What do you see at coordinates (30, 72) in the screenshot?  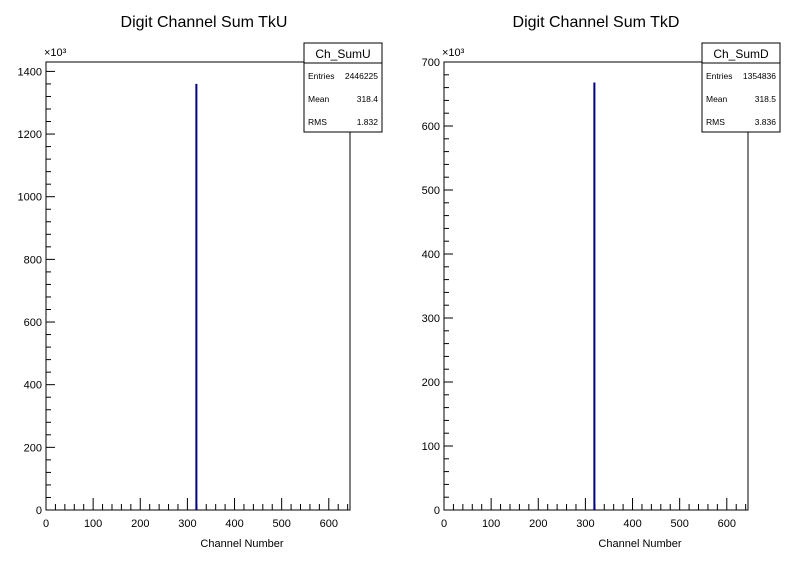 I see `y-tick-label: 1400` at bounding box center [30, 72].